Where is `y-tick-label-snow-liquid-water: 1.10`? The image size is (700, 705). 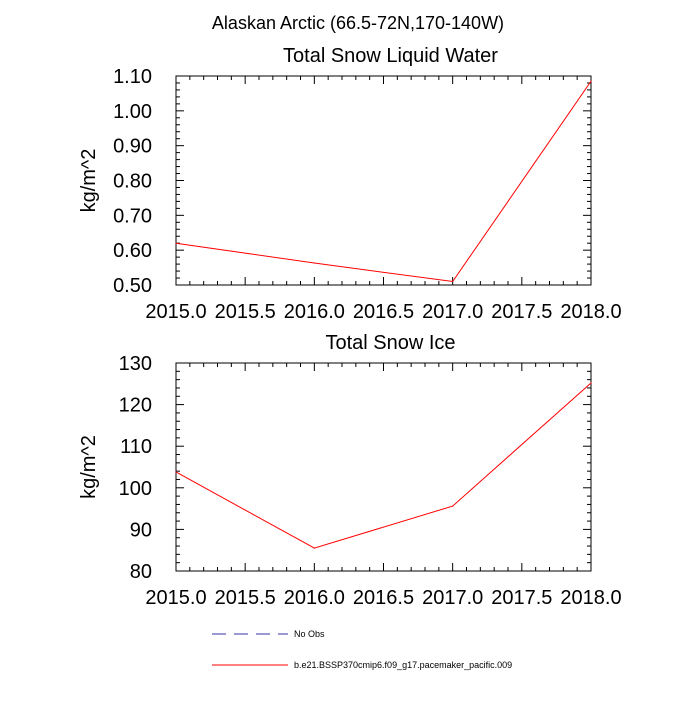 y-tick-label-snow-liquid-water: 1.10 is located at coordinates (132, 77).